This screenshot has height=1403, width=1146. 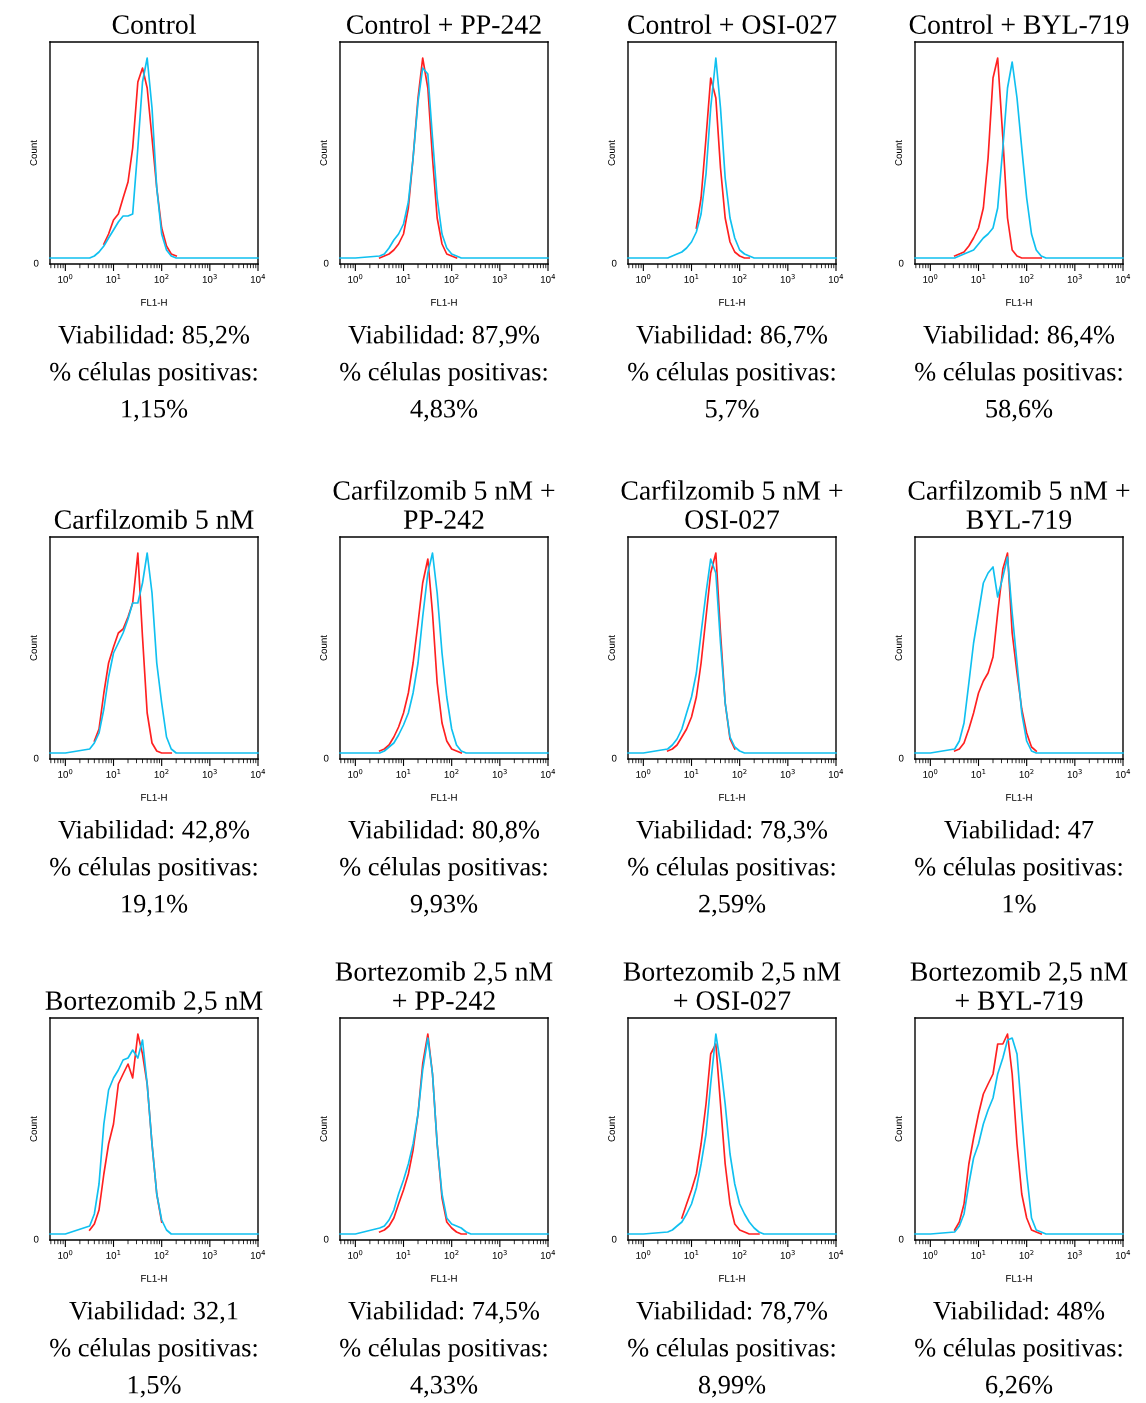 What do you see at coordinates (732, 1386) in the screenshot?
I see `text: 8,99%` at bounding box center [732, 1386].